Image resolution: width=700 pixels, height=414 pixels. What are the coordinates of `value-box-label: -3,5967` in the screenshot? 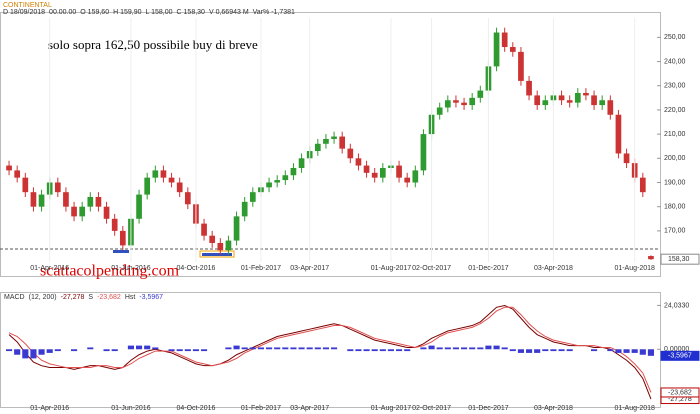 It's located at (680, 356).